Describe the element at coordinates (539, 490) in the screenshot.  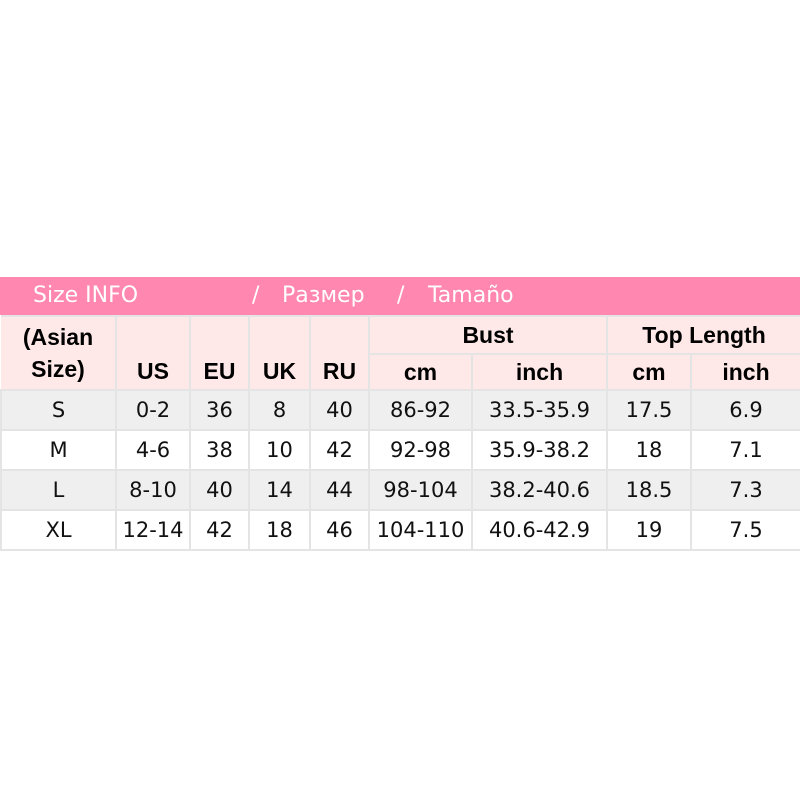
I see `cell-bust-inch: 38.2-40.6` at that location.